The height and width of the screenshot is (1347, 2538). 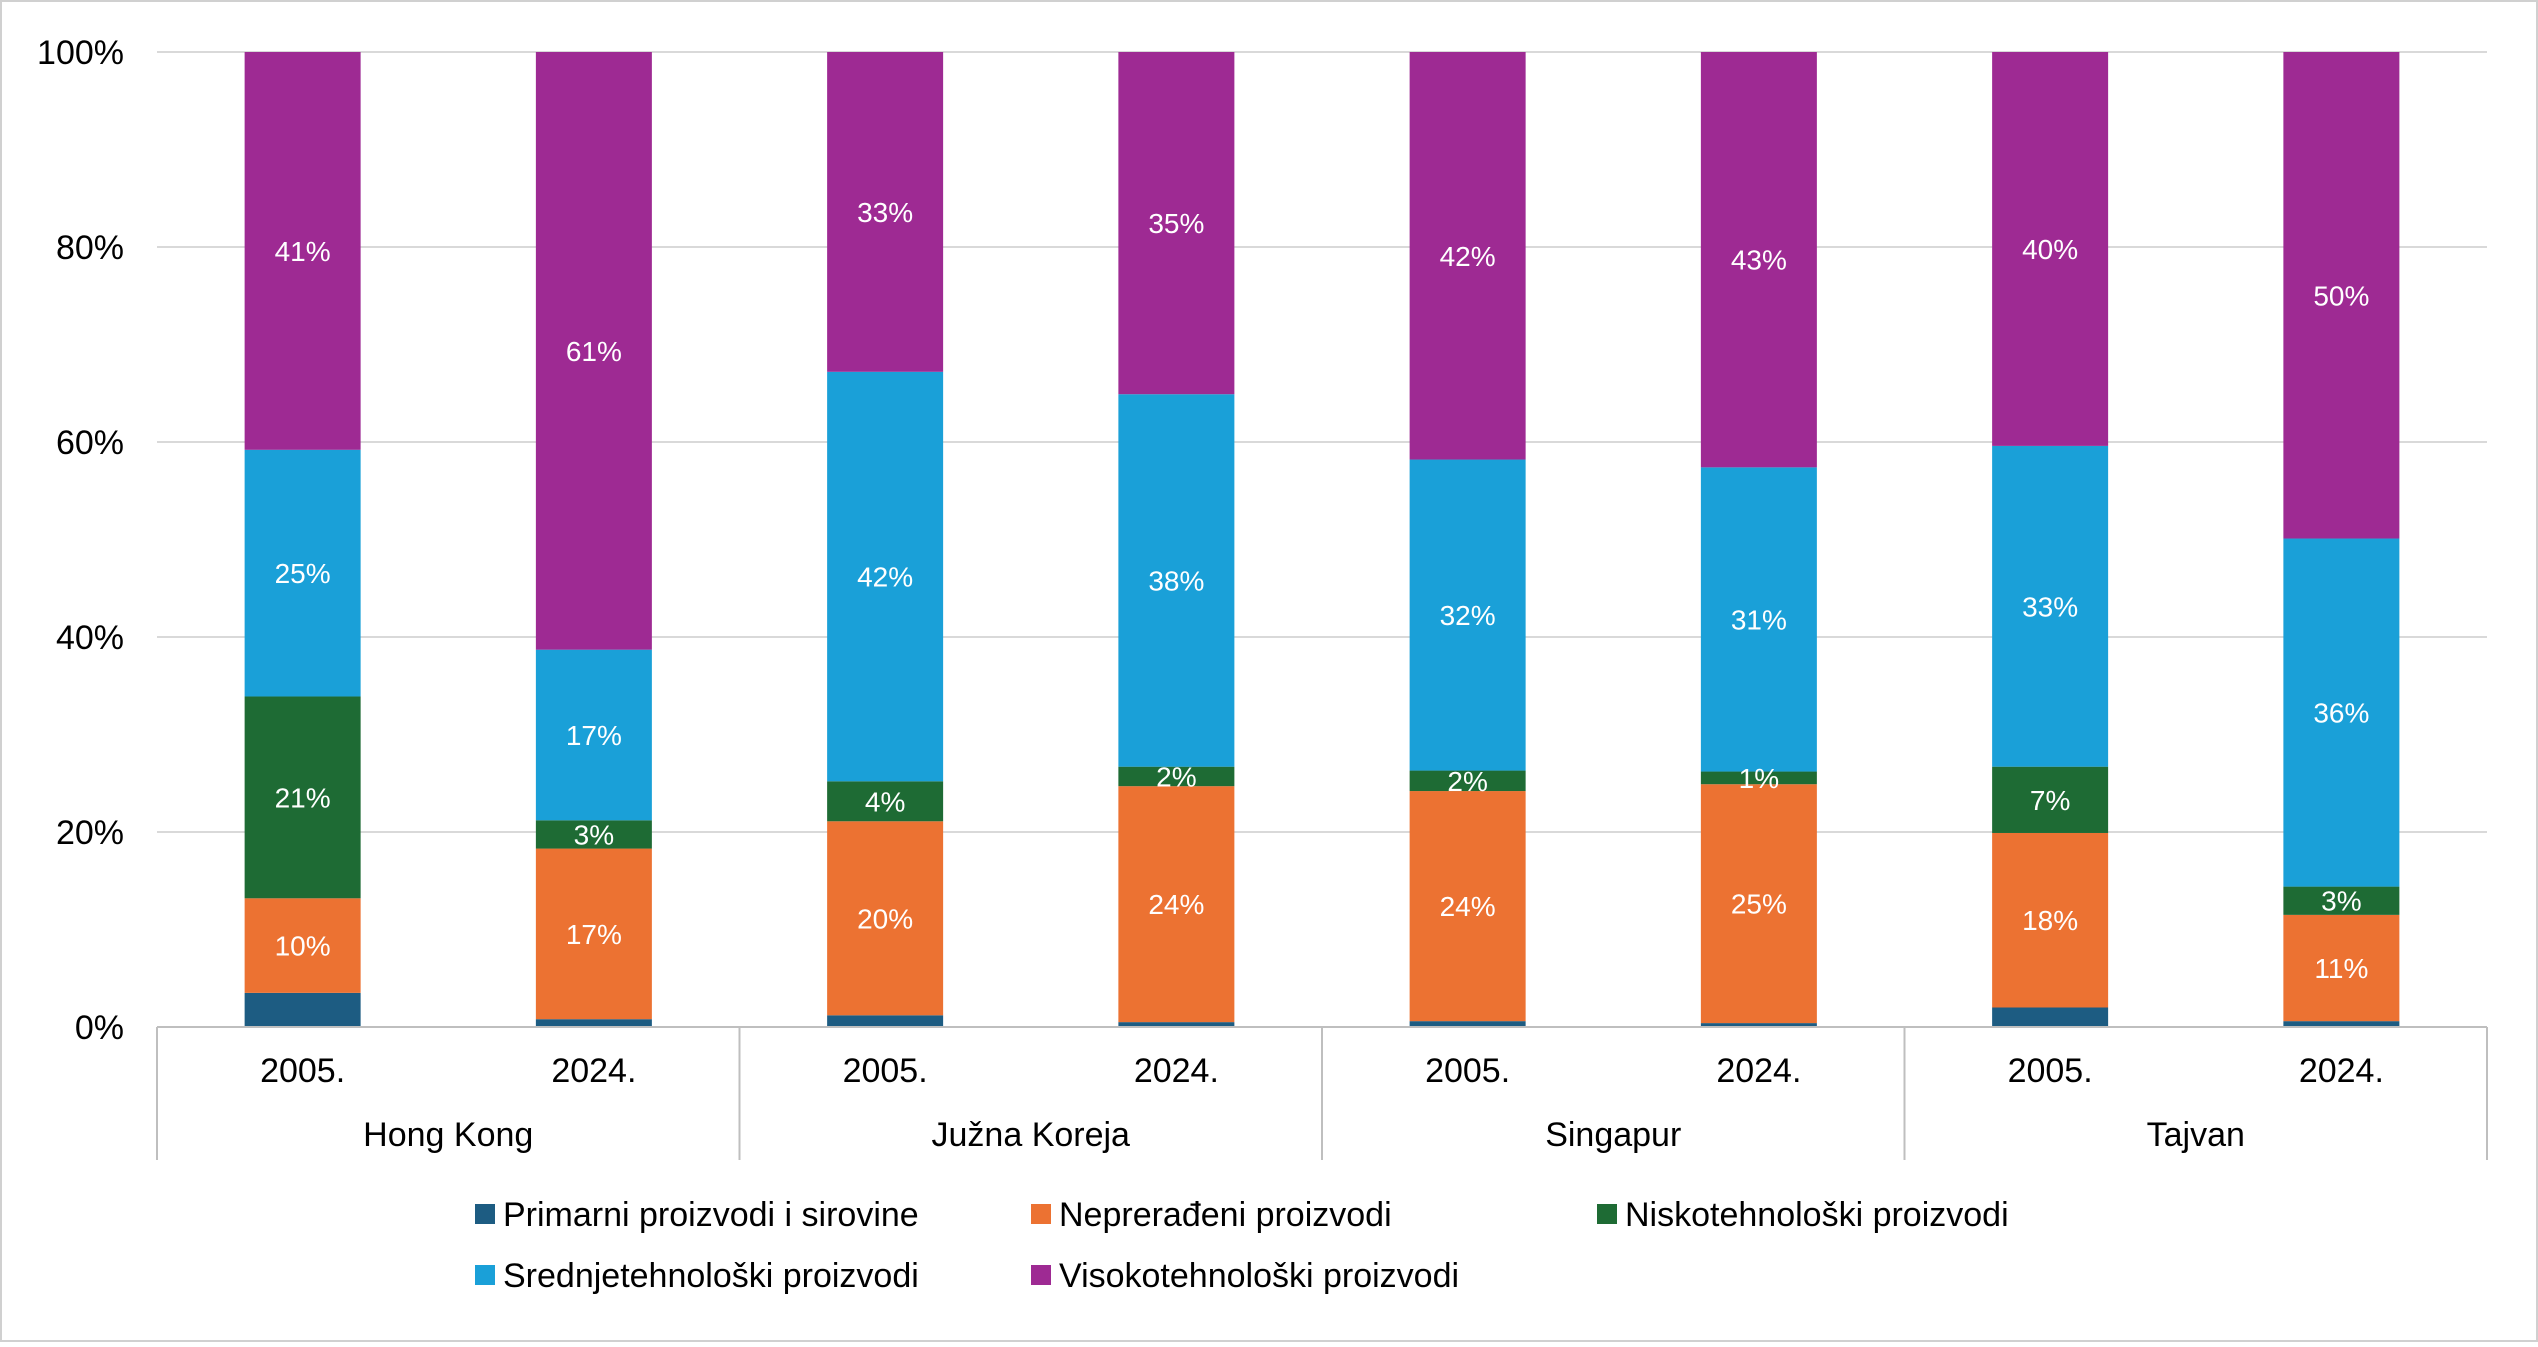 I want to click on legend-item: Niskotehnološki proizvodi, so click(x=1803, y=1215).